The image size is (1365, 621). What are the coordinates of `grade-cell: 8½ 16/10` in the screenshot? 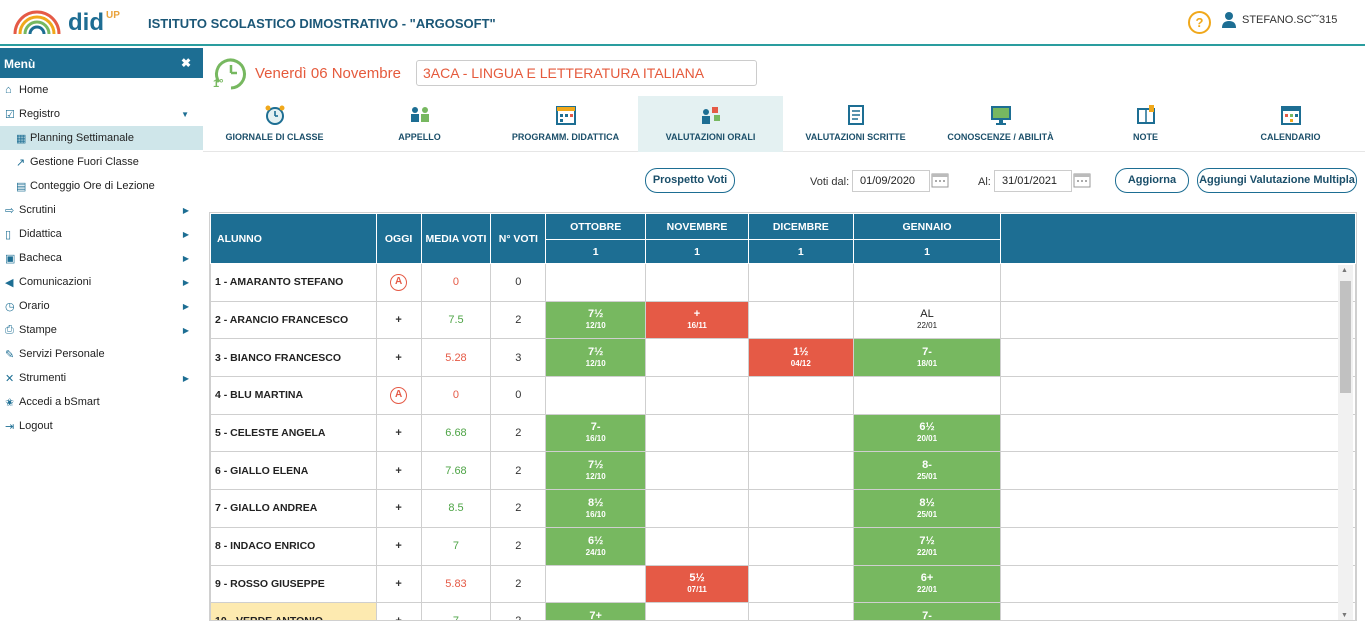 It's located at (596, 508).